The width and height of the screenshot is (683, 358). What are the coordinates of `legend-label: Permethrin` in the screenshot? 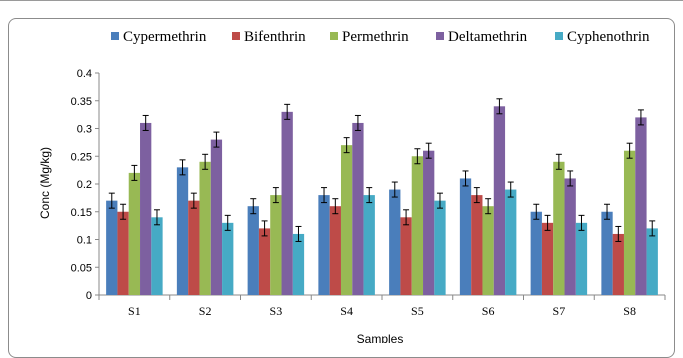 It's located at (375, 37).